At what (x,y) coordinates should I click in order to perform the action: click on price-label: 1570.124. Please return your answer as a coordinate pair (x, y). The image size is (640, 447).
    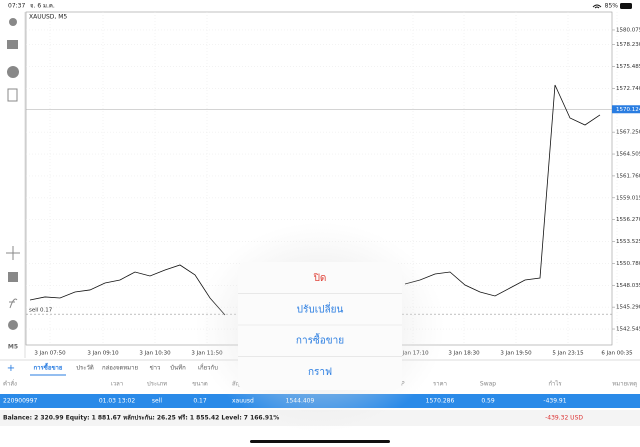
    Looking at the image, I should click on (628, 110).